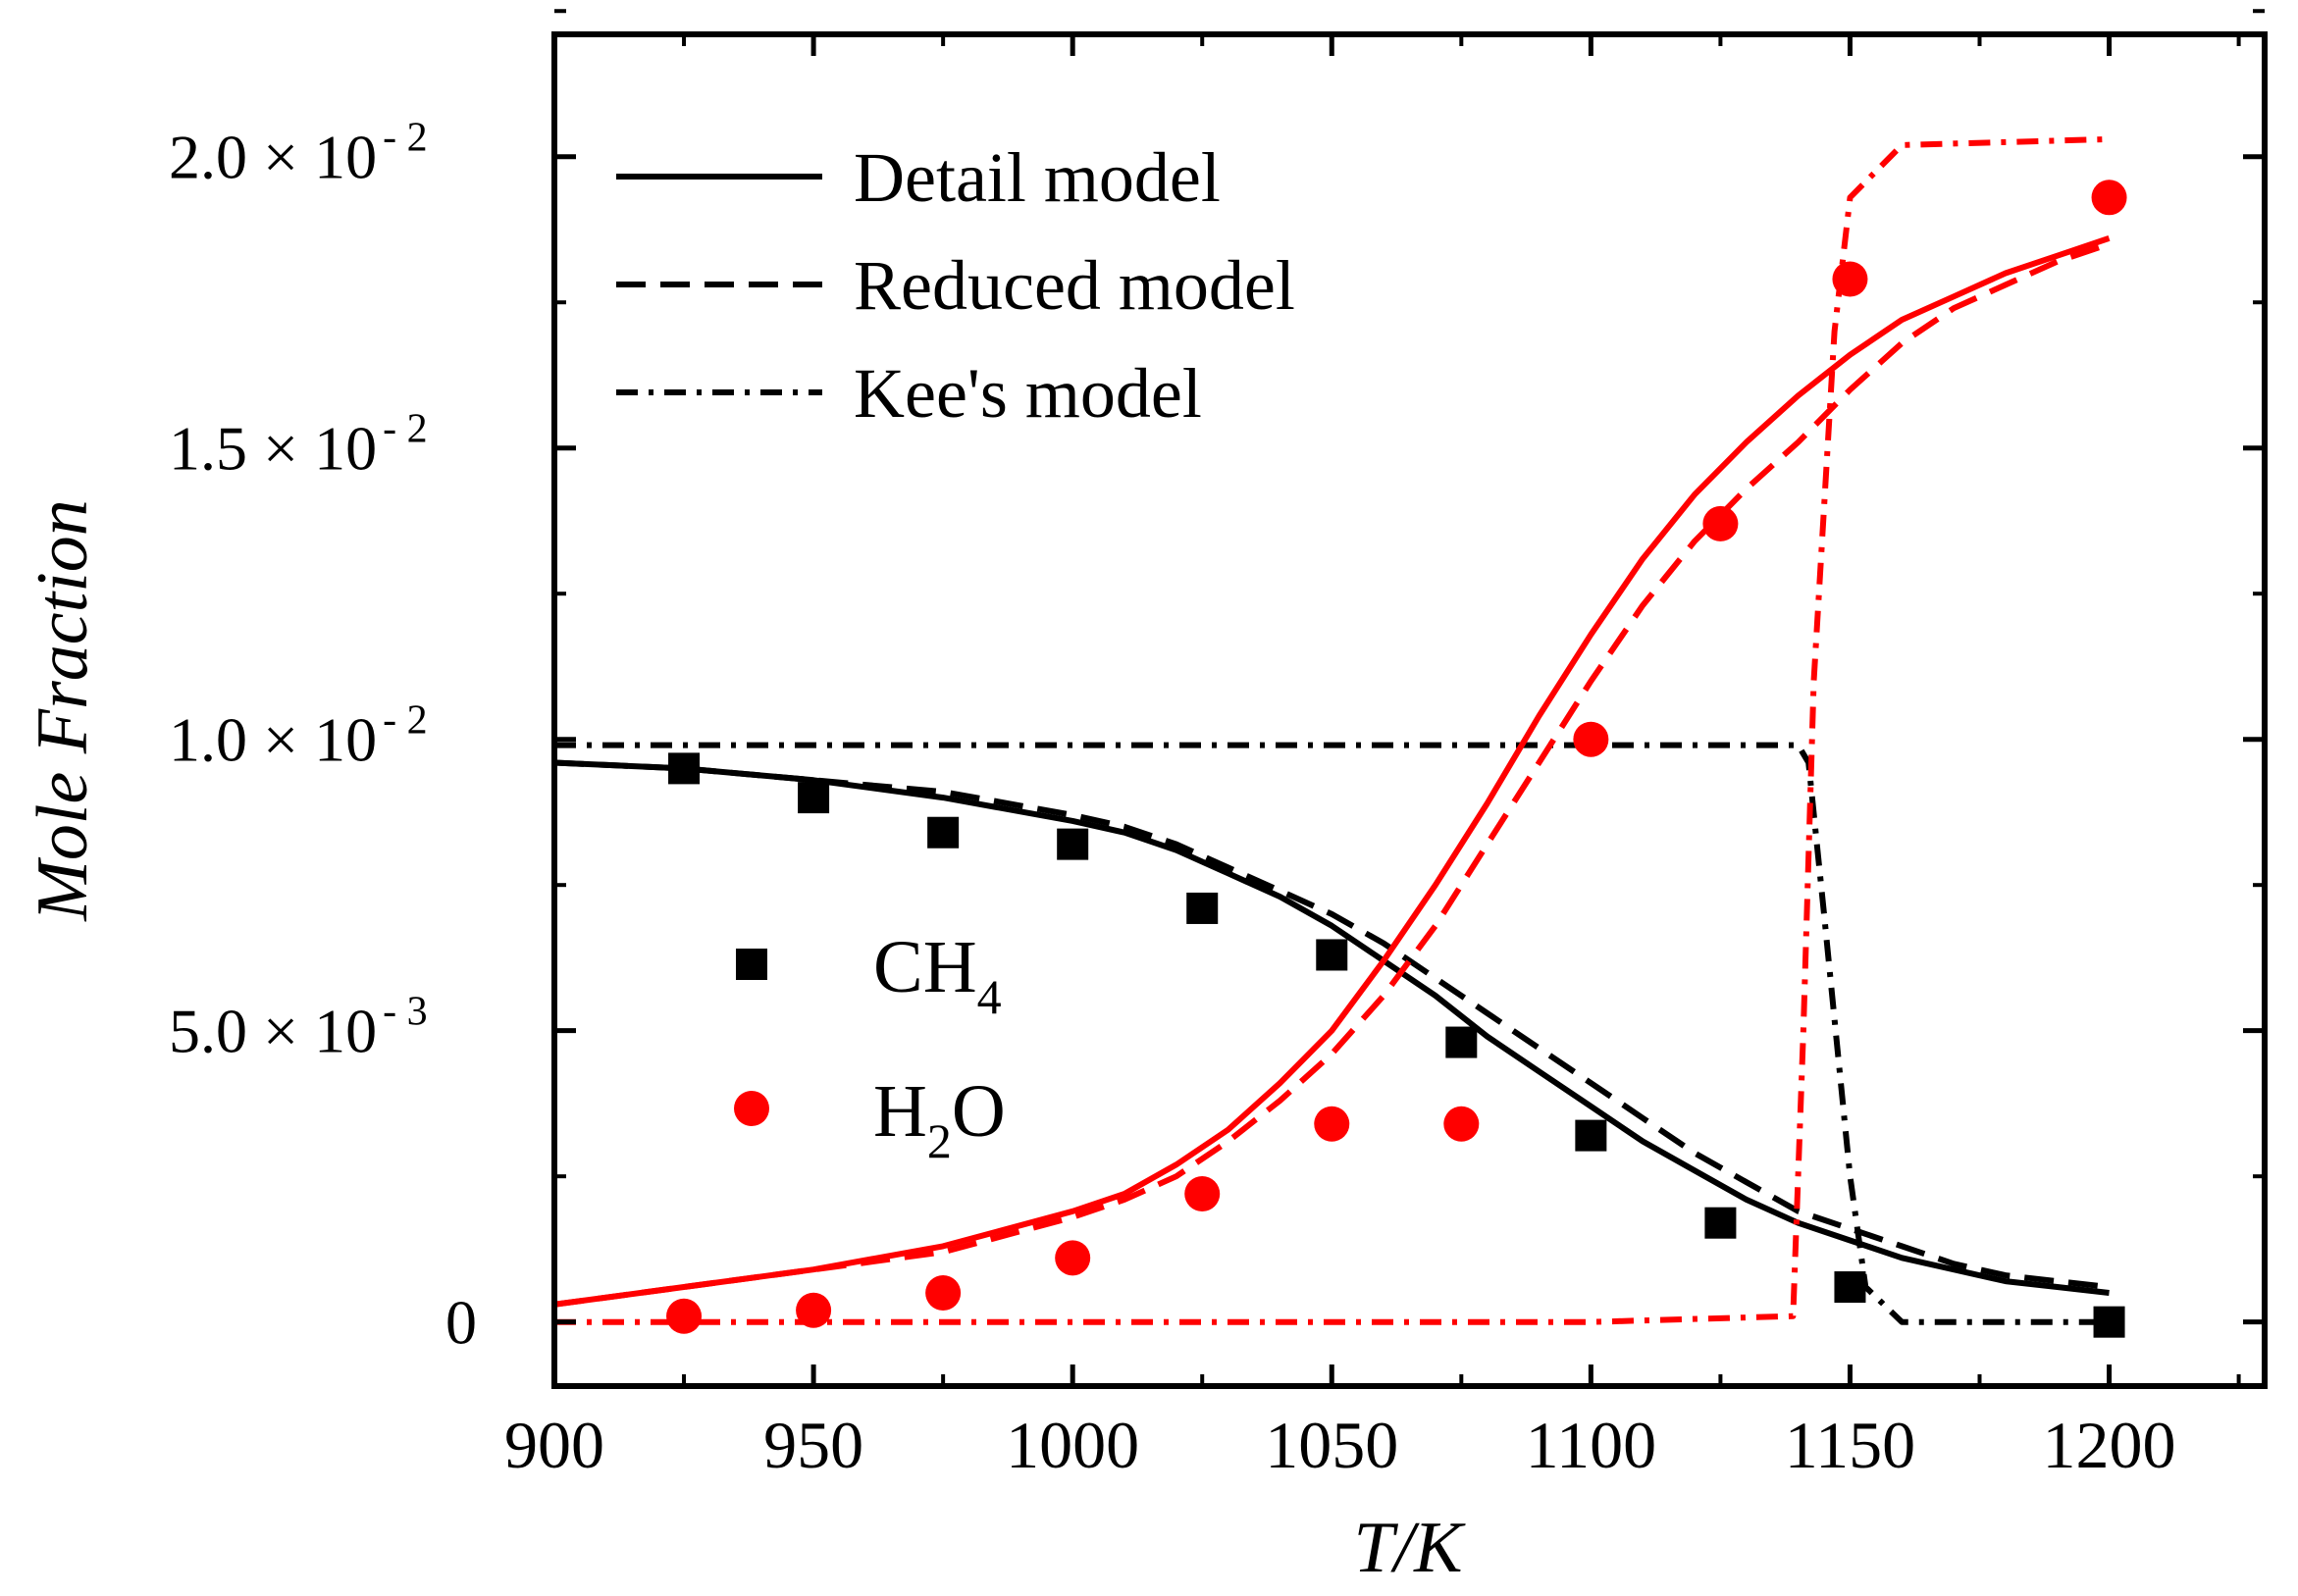 The height and width of the screenshot is (1596, 2298). What do you see at coordinates (461, 1323) in the screenshot?
I see `y-tick-label: 0` at bounding box center [461, 1323].